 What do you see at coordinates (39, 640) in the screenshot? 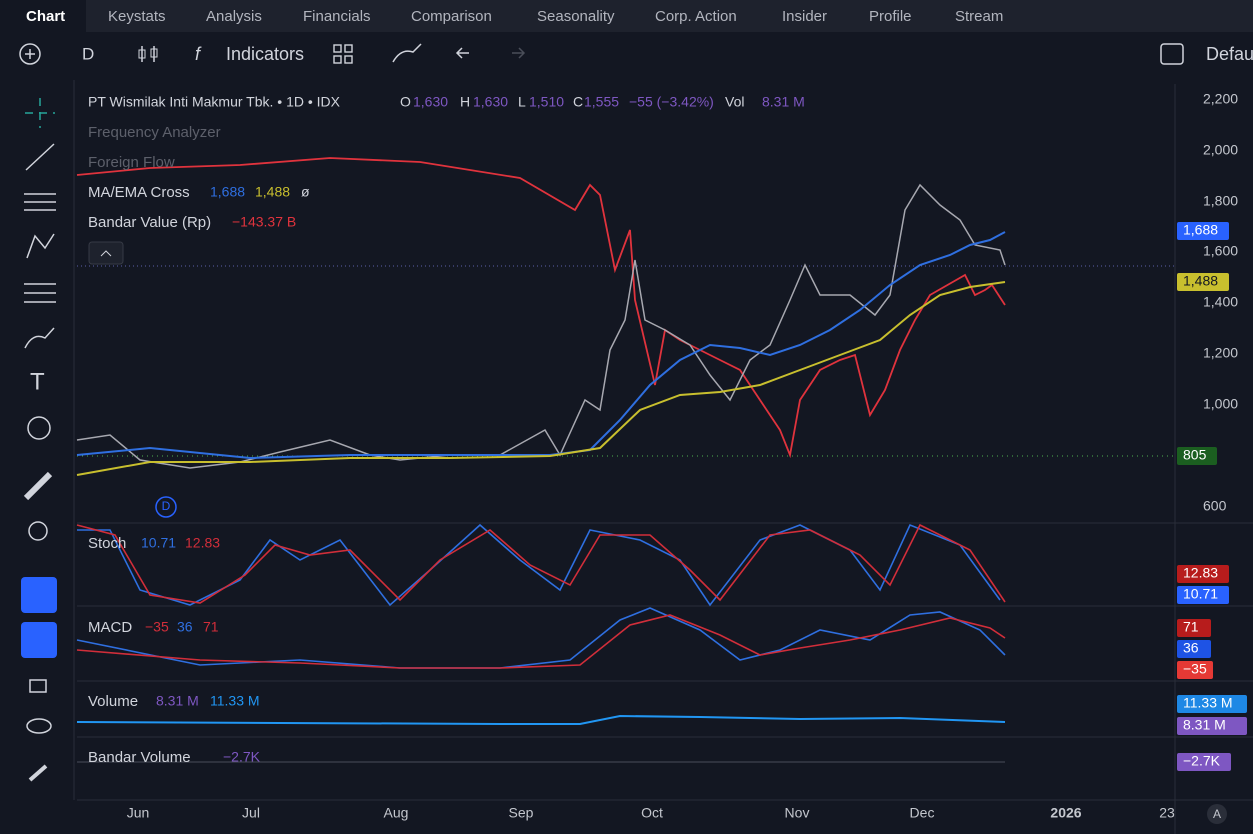
I see `lock-draw-tool` at bounding box center [39, 640].